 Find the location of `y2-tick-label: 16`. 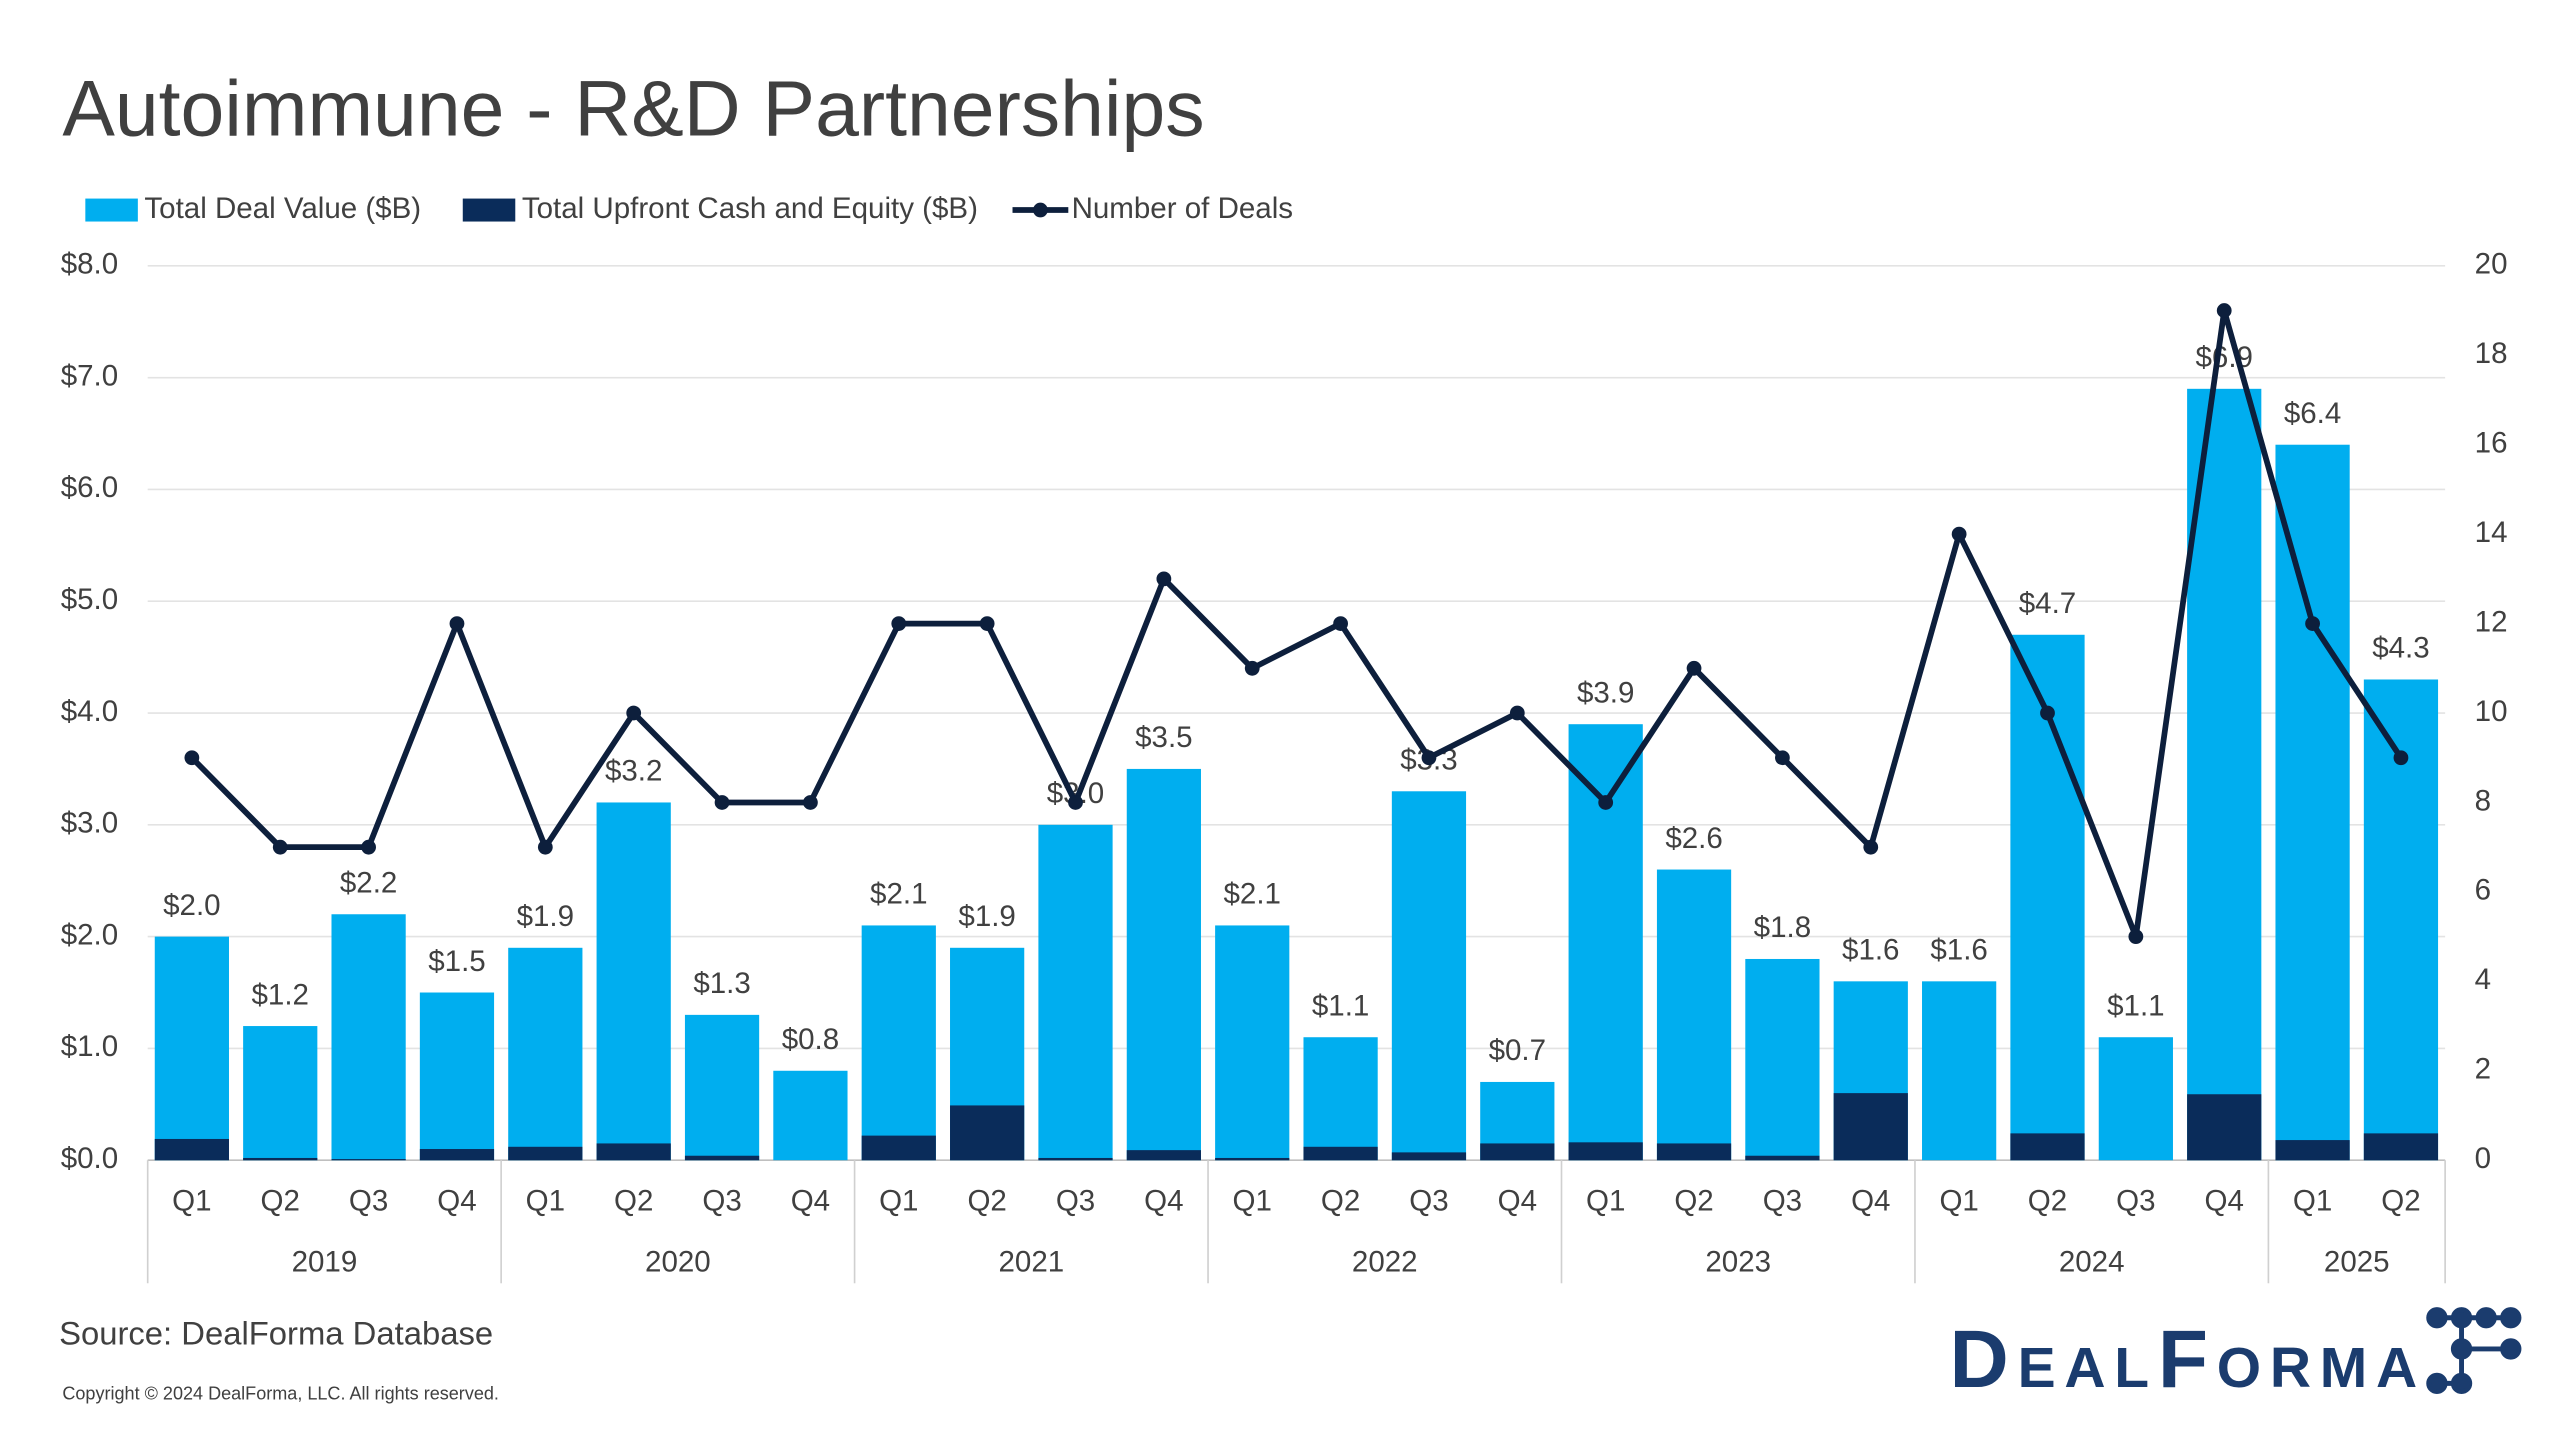

y2-tick-label: 16 is located at coordinates (2491, 443).